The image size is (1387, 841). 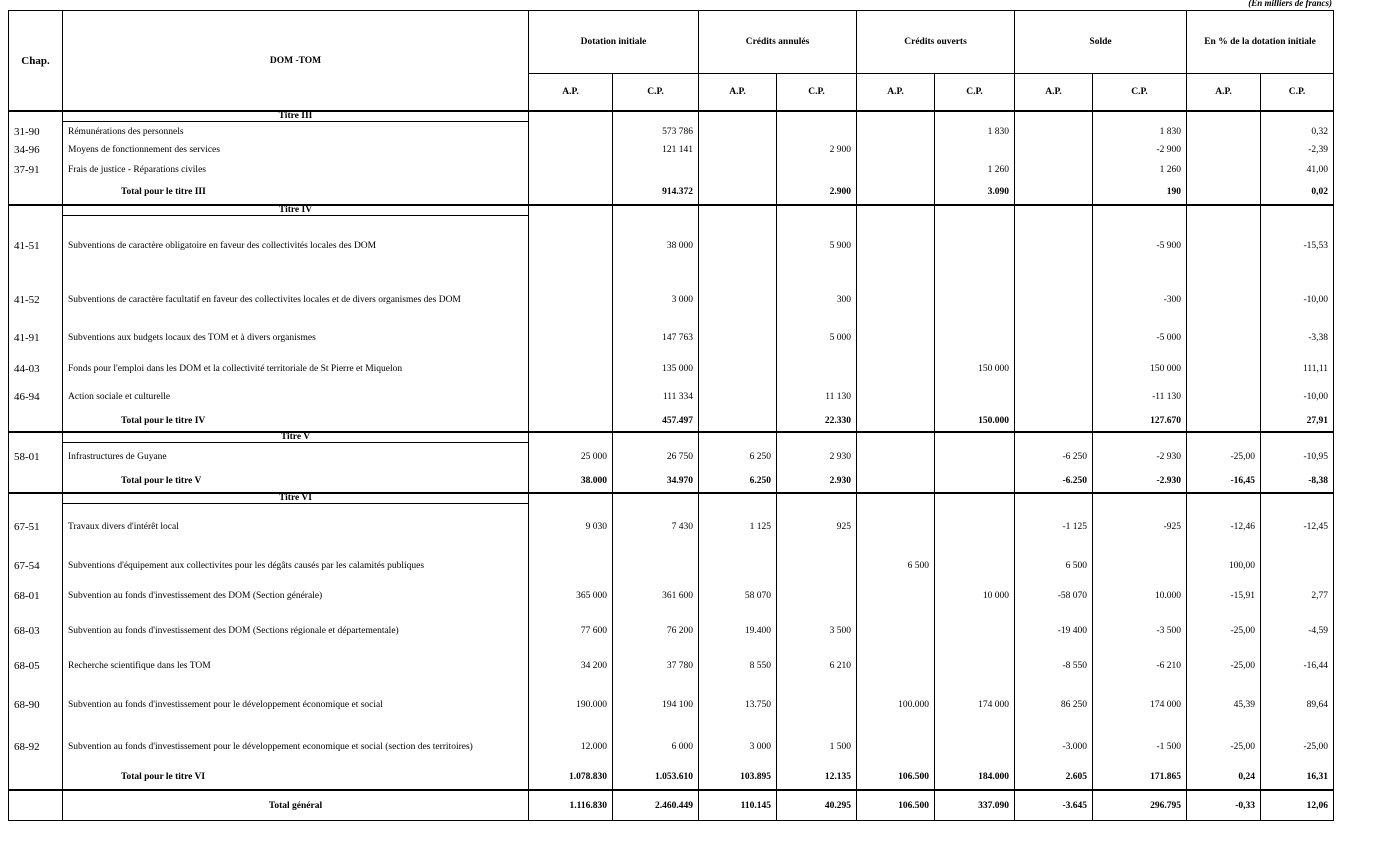 What do you see at coordinates (816, 746) in the screenshot?
I see `cell: 1 500` at bounding box center [816, 746].